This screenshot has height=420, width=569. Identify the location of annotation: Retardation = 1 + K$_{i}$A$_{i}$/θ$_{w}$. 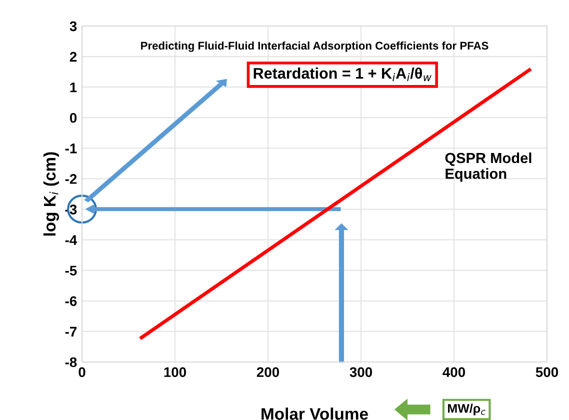
(343, 75).